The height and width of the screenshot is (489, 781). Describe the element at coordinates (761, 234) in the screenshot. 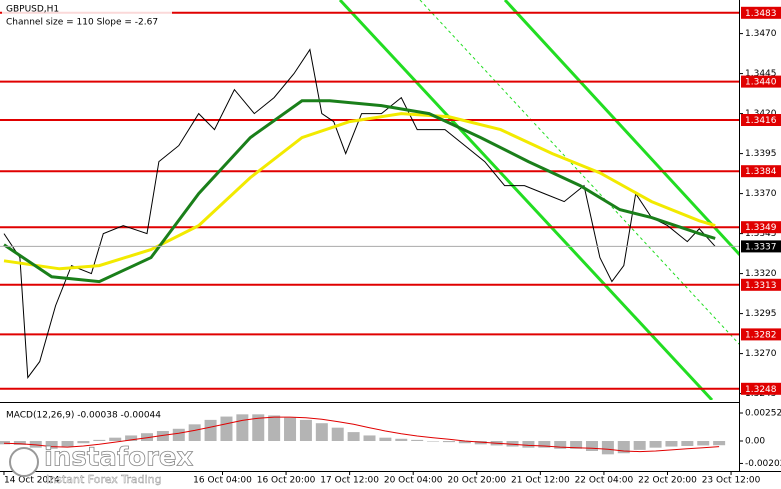

I see `y-tick-label: 1.3345` at that location.